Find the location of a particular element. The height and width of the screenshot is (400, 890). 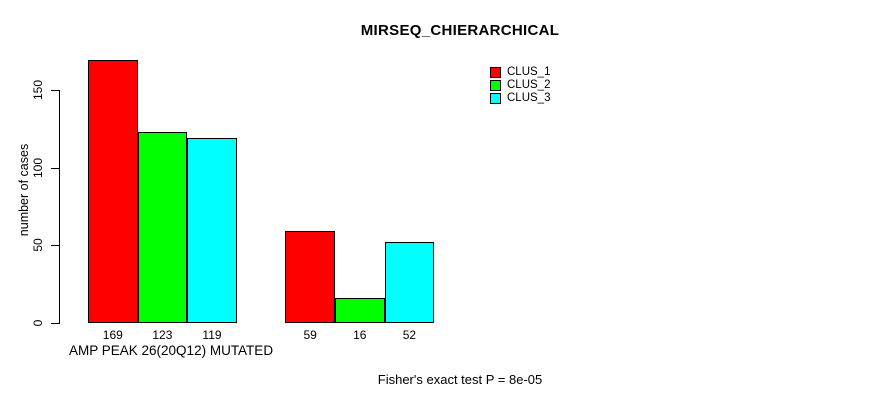

y-axis-tick-label: 150 is located at coordinates (38, 90).